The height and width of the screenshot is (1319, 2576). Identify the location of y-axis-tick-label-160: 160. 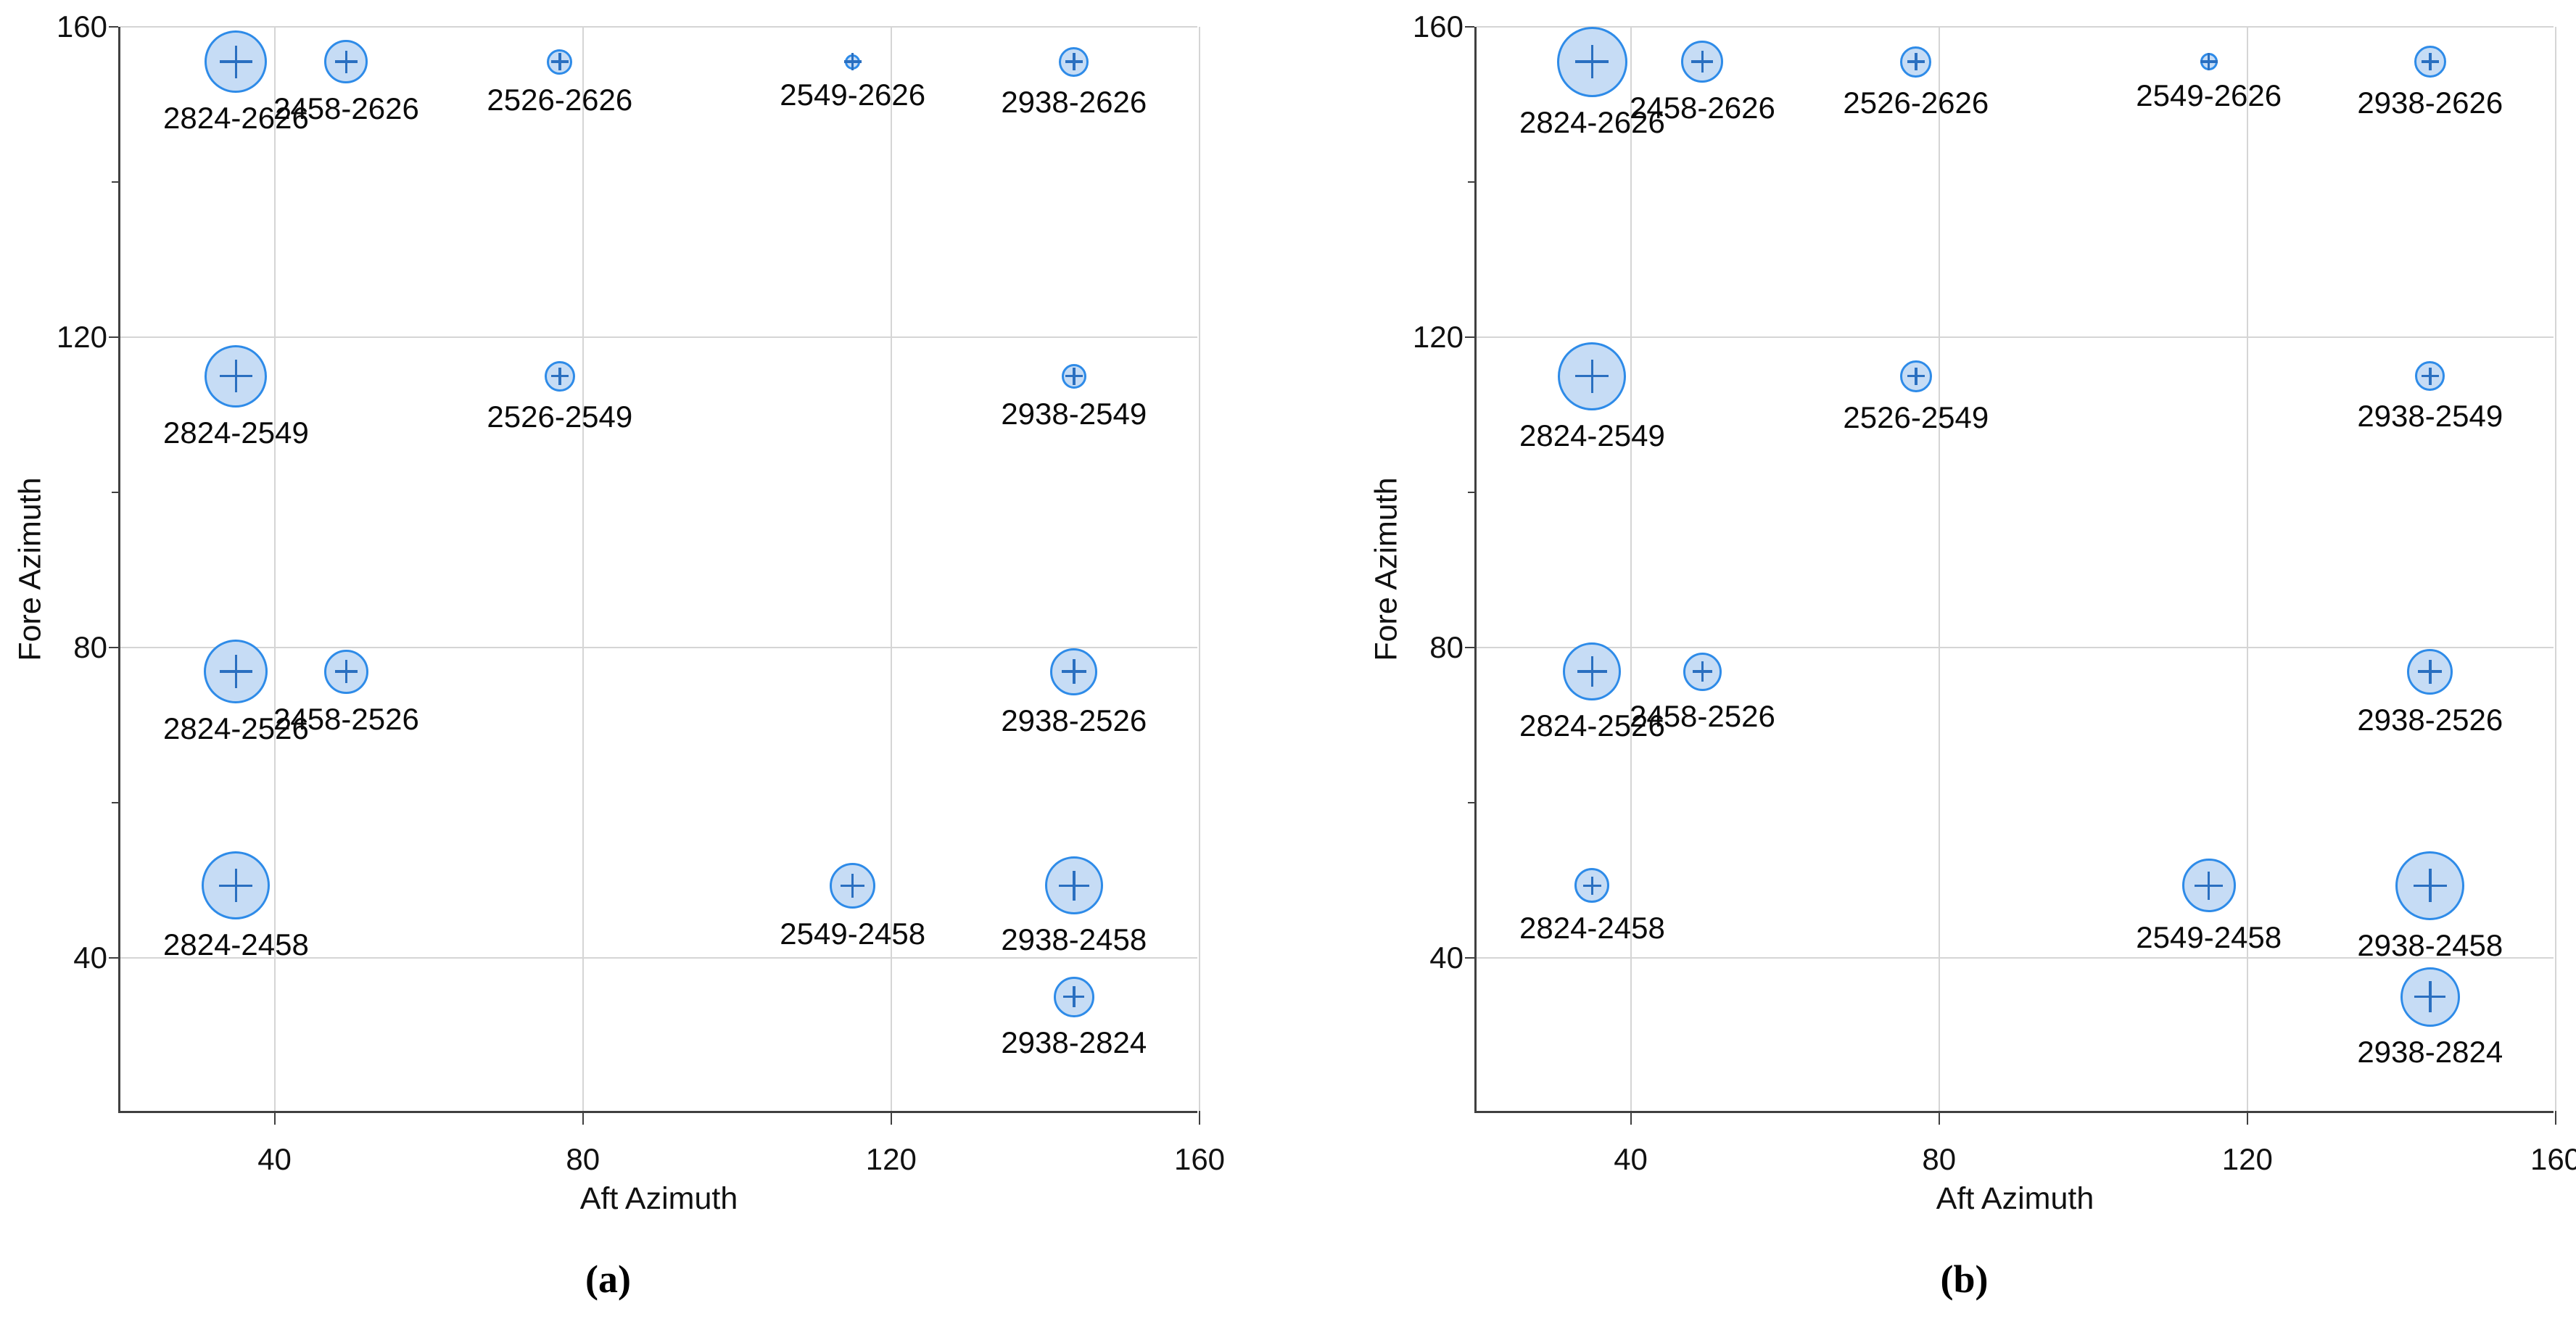
(1438, 26).